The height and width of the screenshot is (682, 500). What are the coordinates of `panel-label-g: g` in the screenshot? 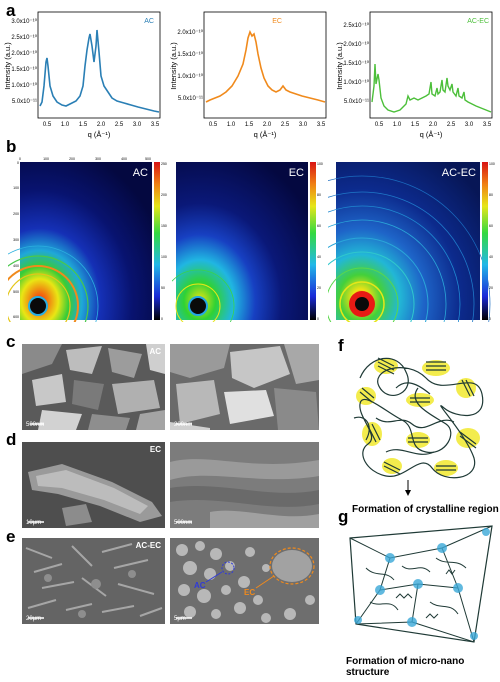 It's located at (343, 516).